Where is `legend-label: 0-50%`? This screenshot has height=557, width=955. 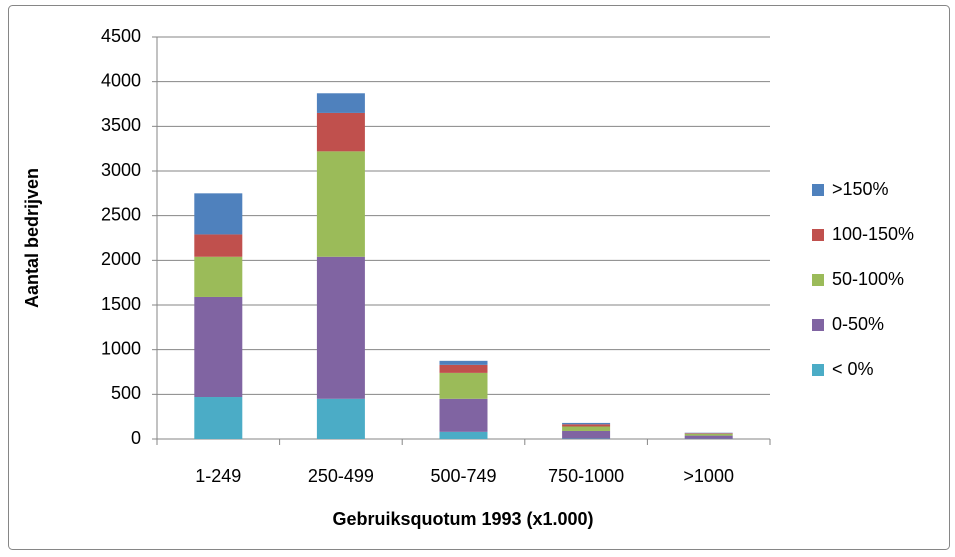 legend-label: 0-50% is located at coordinates (858, 324).